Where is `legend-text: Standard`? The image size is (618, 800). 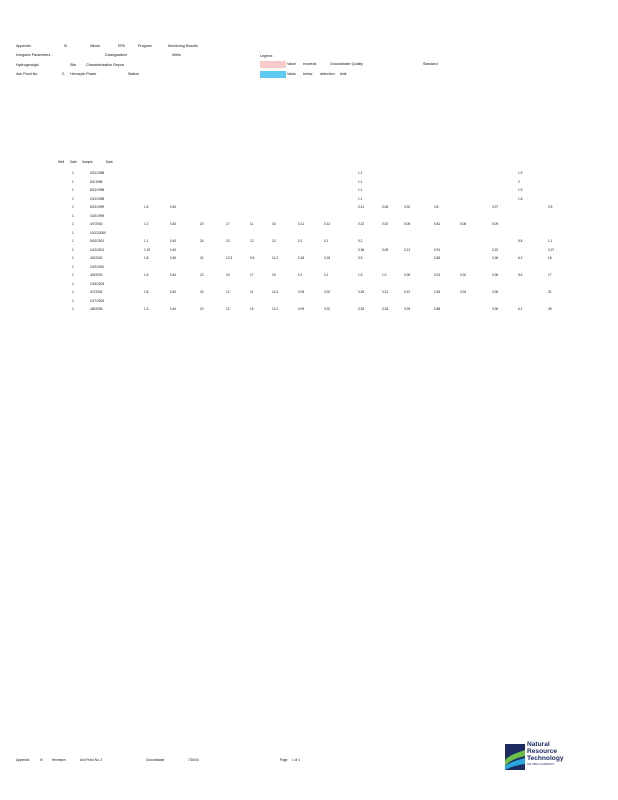 legend-text: Standard is located at coordinates (430, 64).